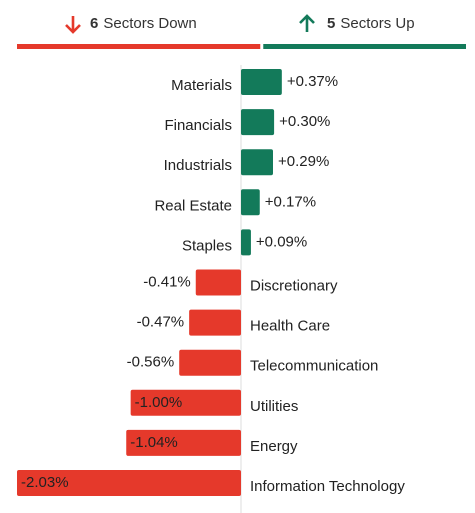 Image resolution: width=475 pixels, height=513 pixels. What do you see at coordinates (151, 362) in the screenshot?
I see `value-label: -0.56%` at bounding box center [151, 362].